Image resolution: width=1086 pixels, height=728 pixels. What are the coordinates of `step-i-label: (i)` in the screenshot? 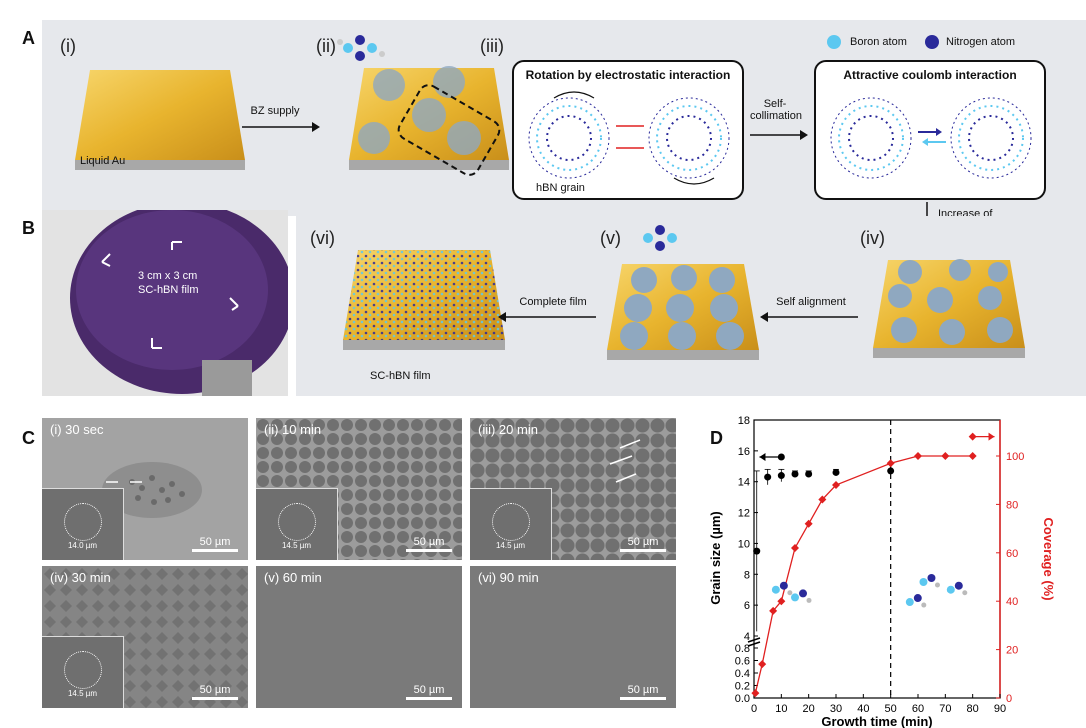 It's located at (68, 46).